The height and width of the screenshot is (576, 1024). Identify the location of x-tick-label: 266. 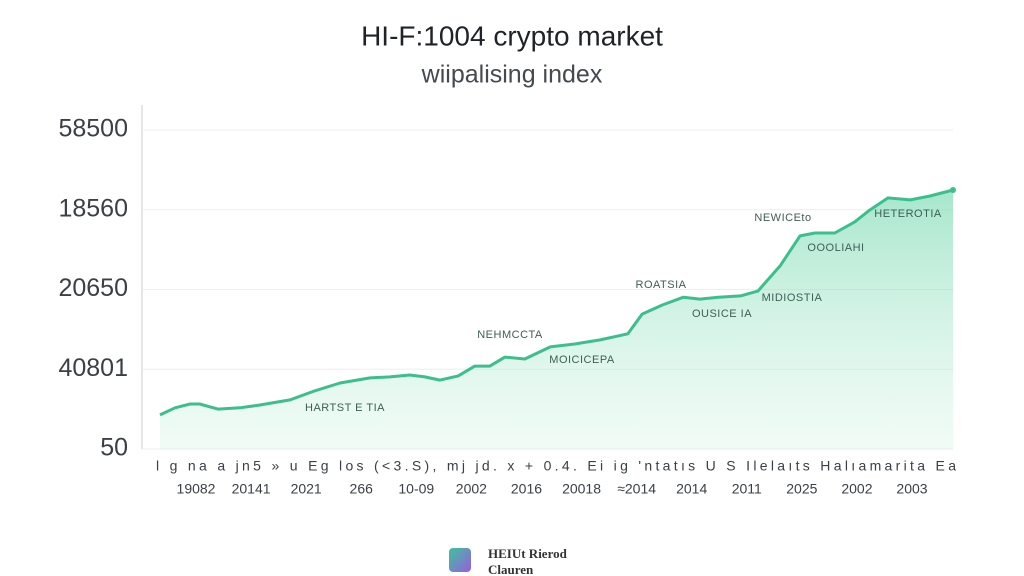
(362, 489).